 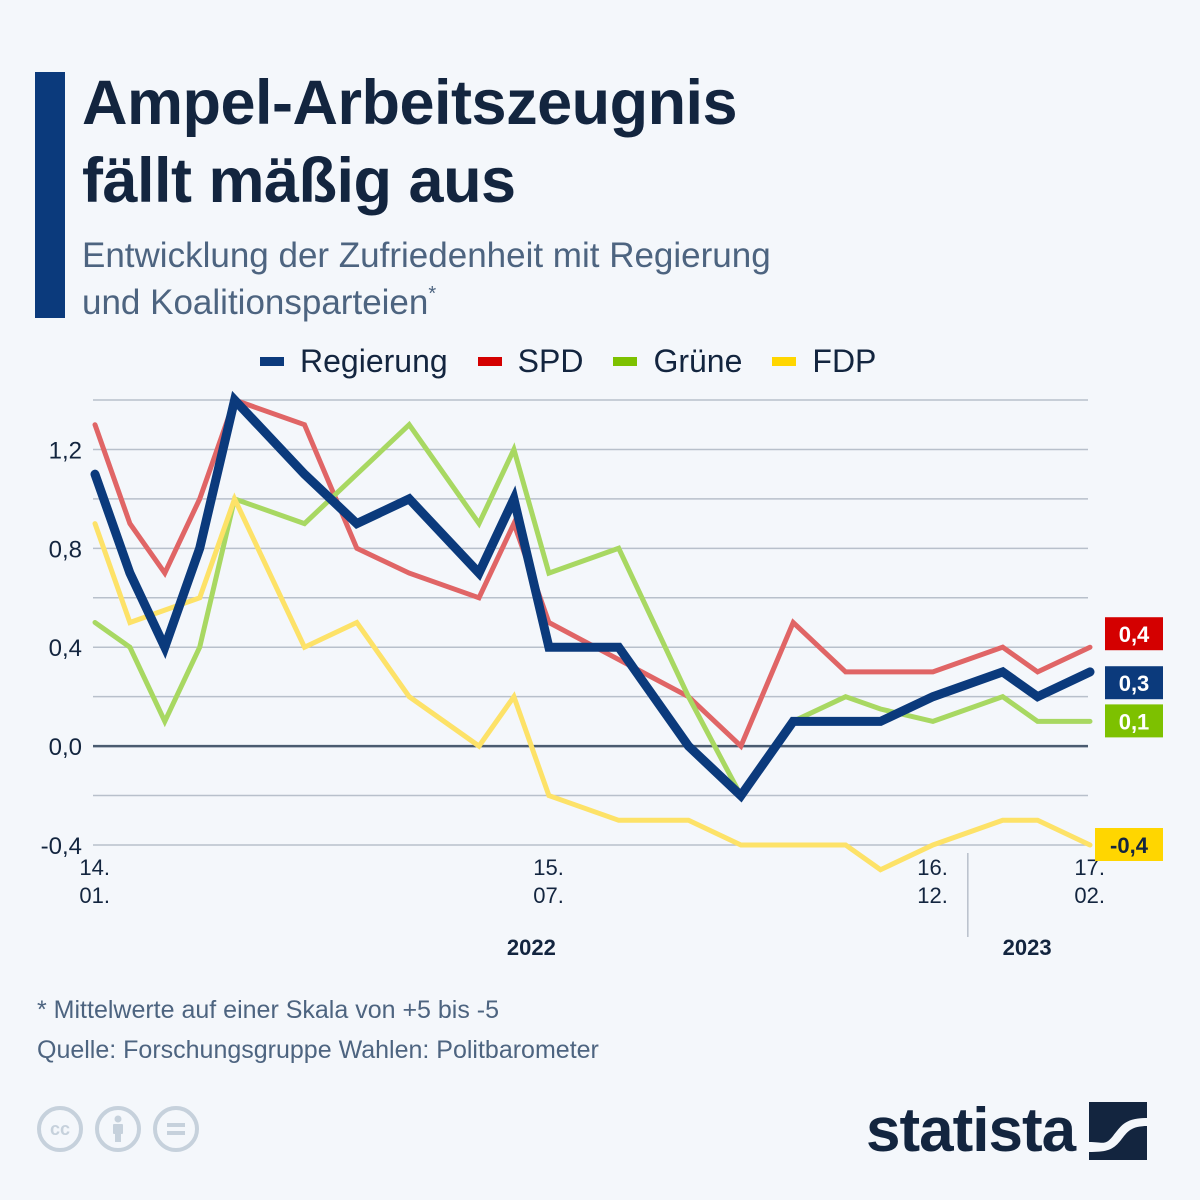 I want to click on attribution-icon, so click(x=118, y=1129).